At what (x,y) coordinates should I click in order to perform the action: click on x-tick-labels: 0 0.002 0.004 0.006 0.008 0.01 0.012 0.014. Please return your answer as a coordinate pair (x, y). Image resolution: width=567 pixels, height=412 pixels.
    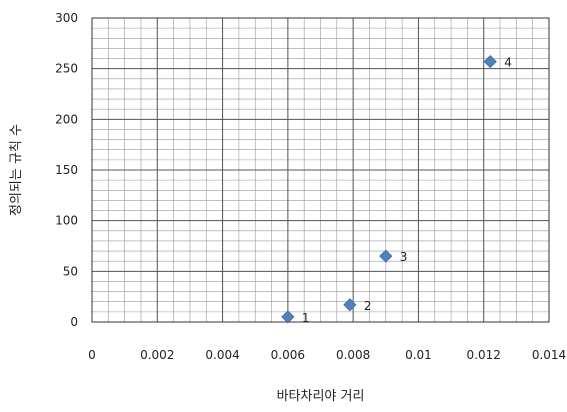
    Looking at the image, I should click on (327, 355).